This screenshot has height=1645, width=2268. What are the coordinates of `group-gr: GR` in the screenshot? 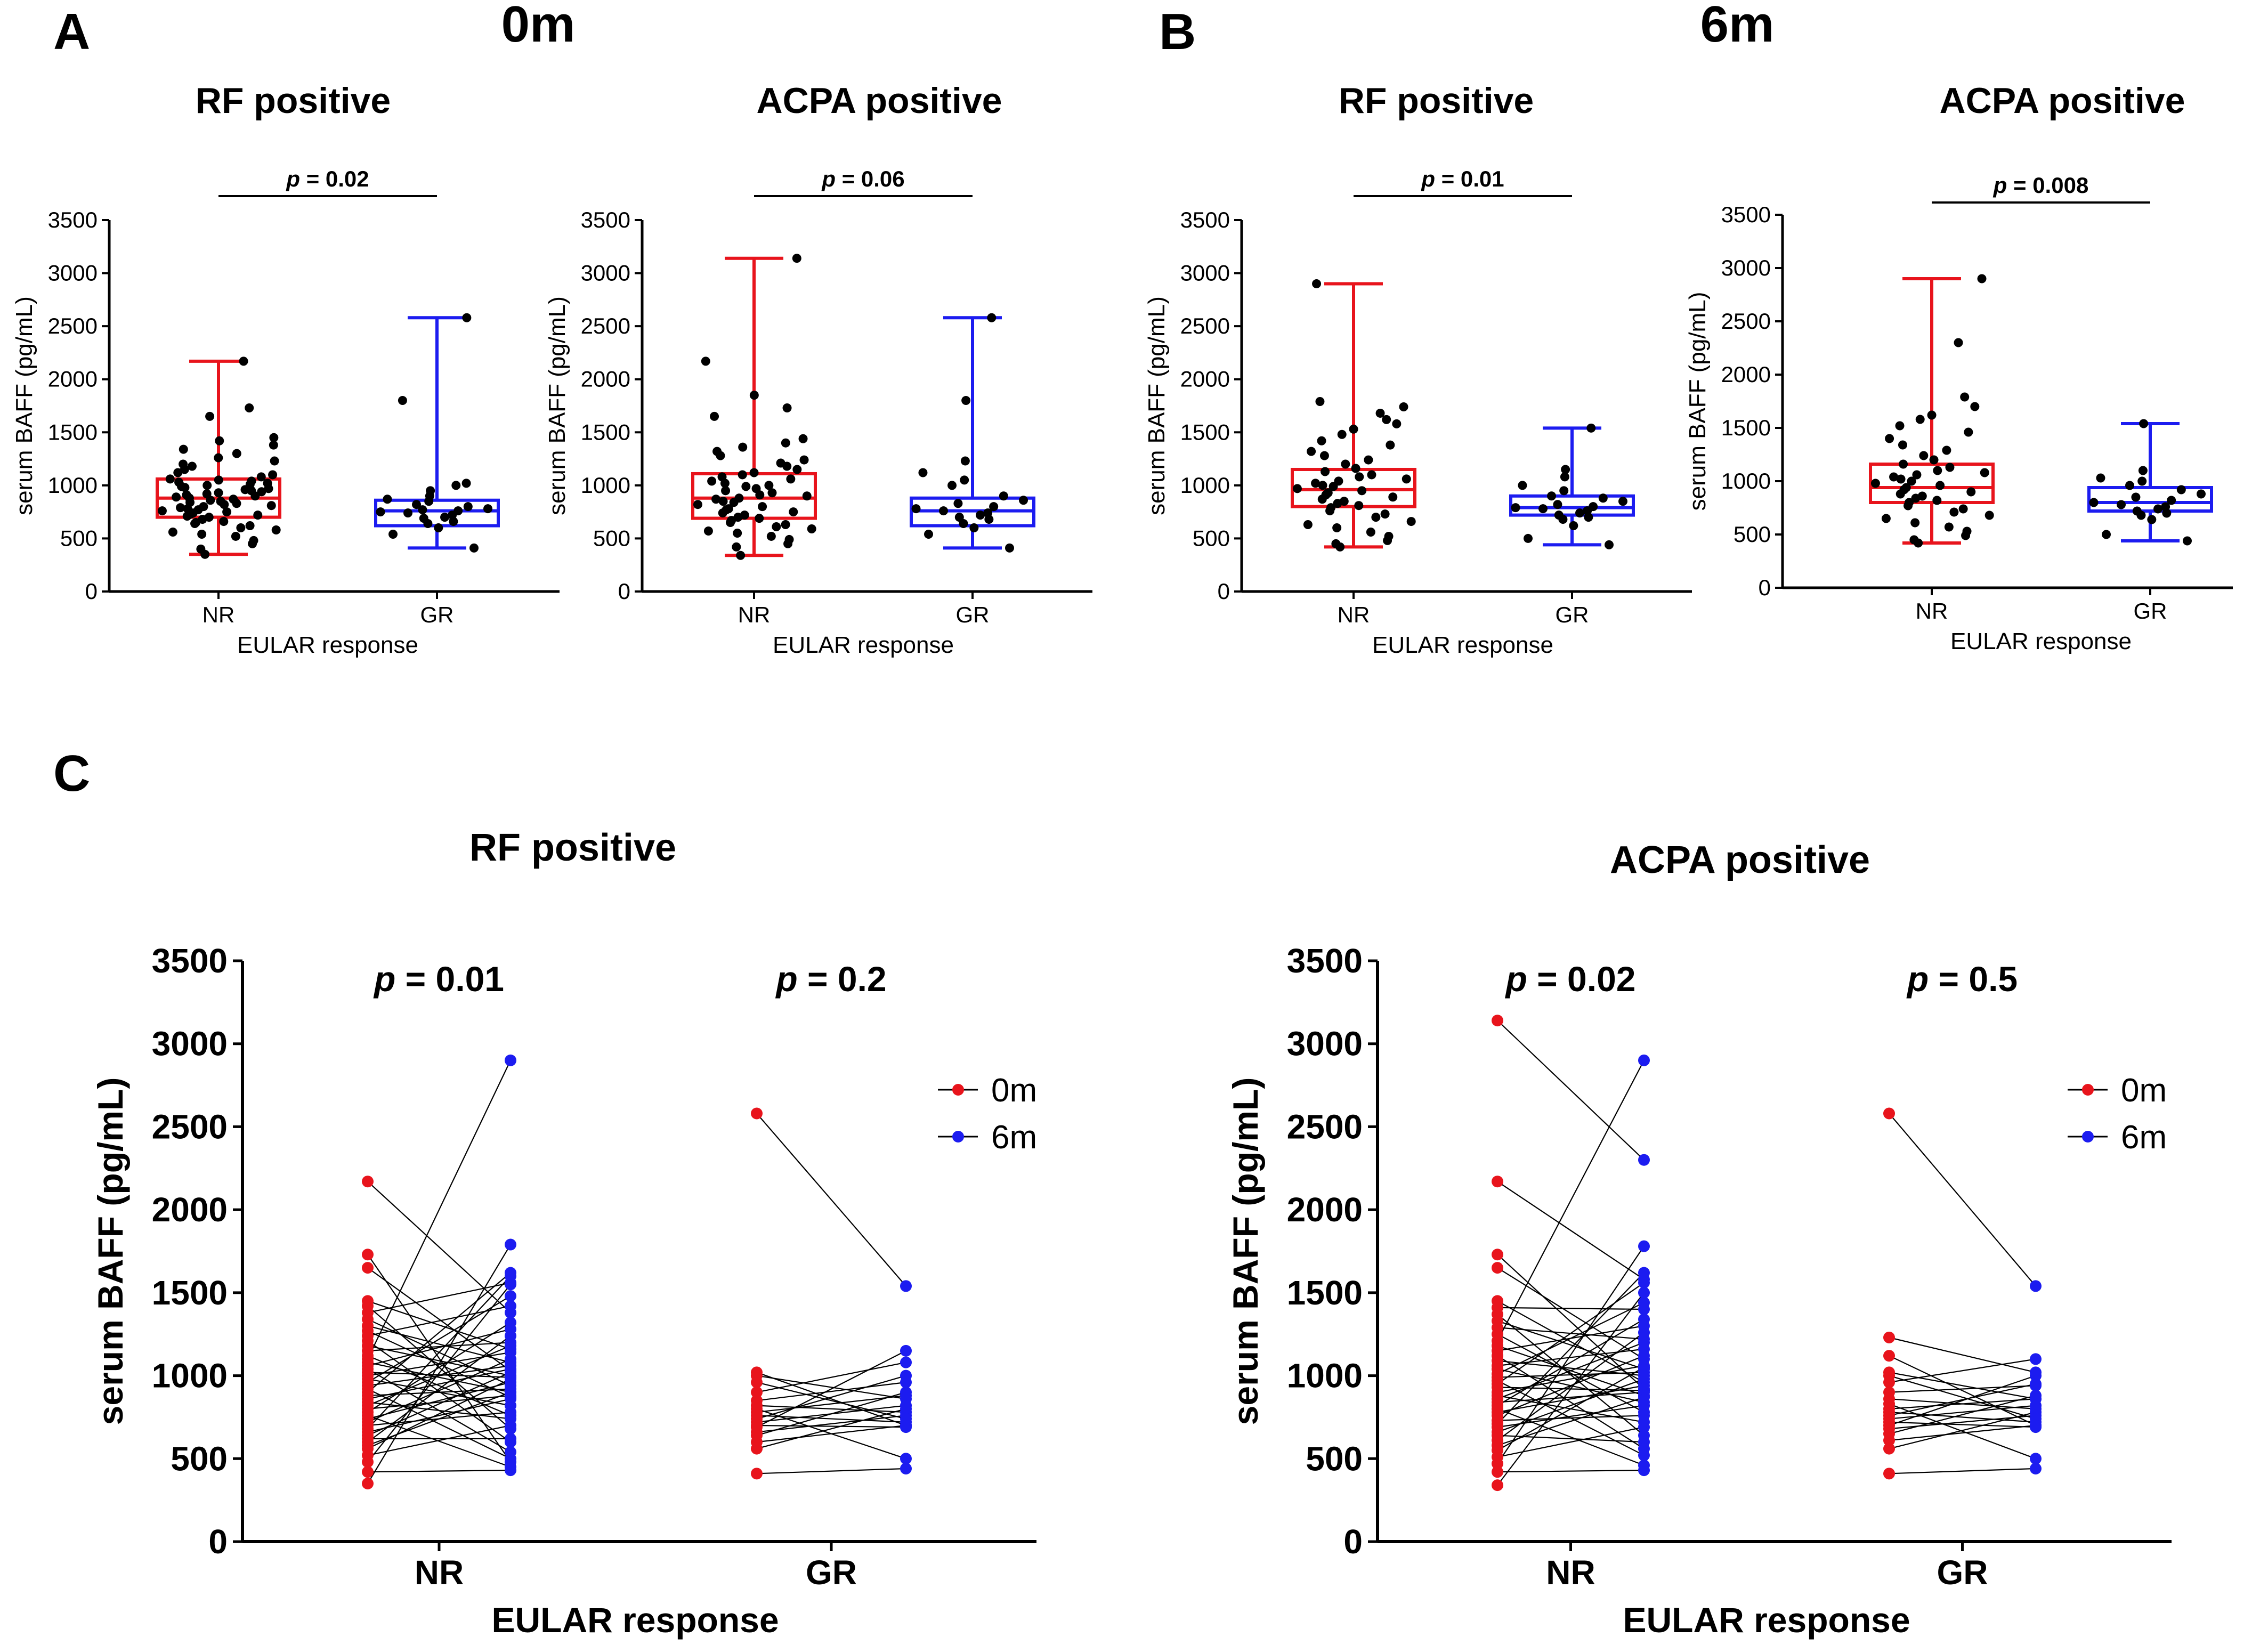 It's located at (1572, 525).